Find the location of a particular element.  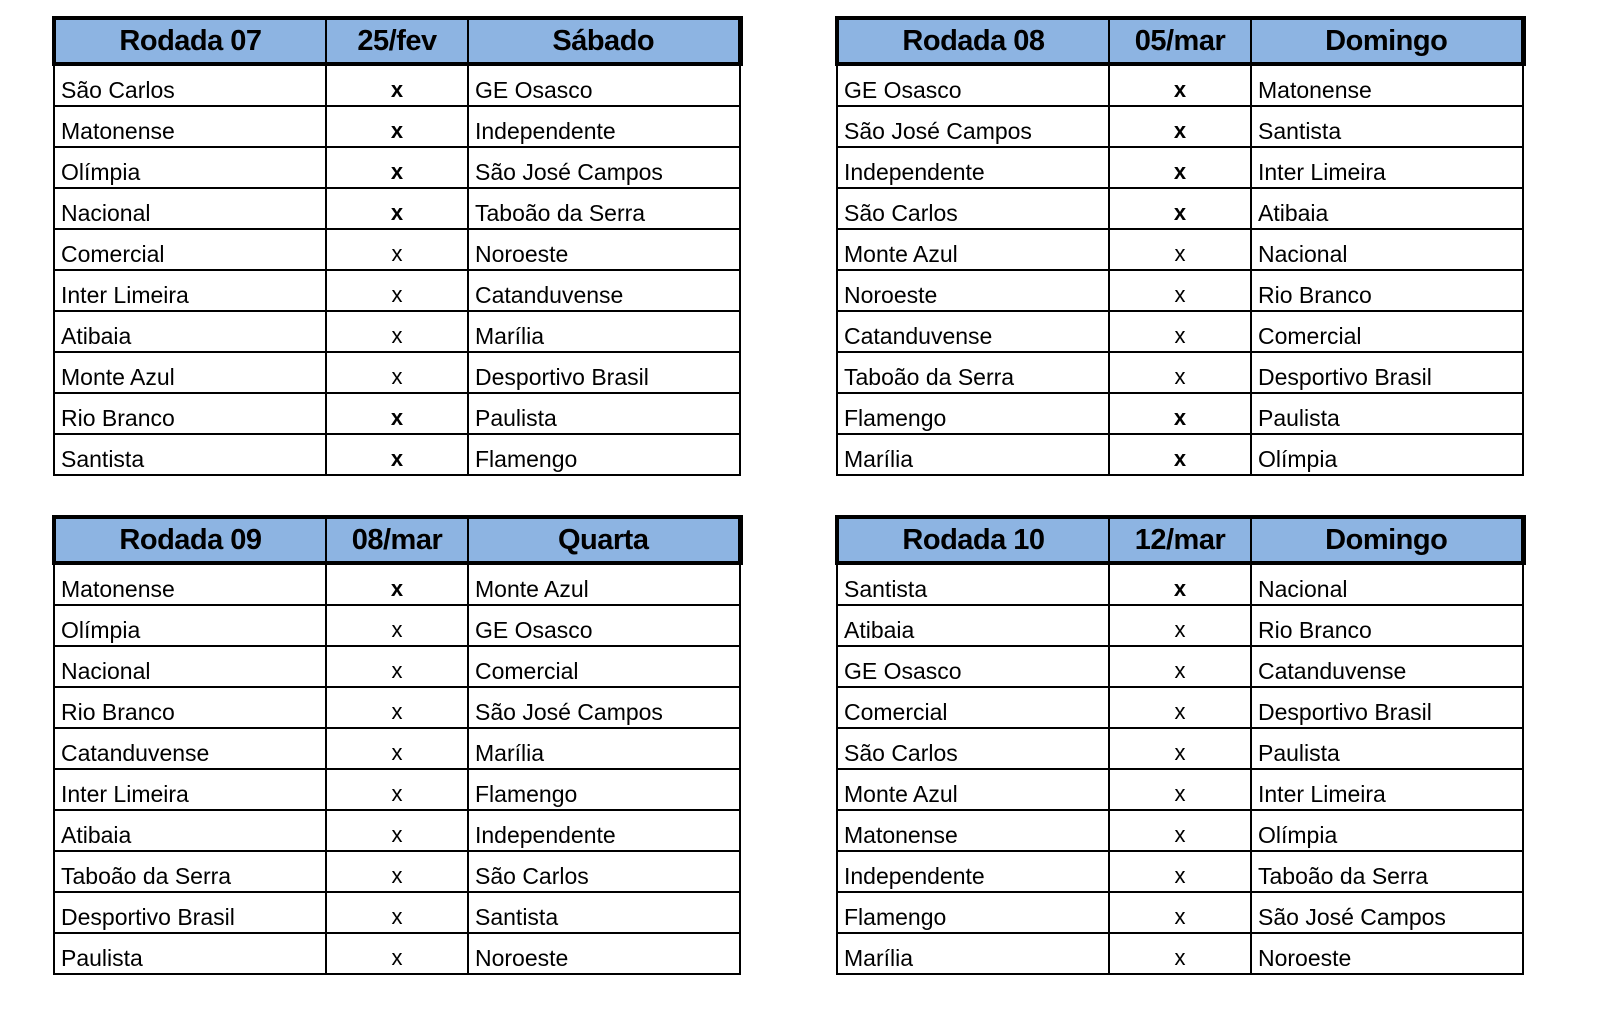

away-team: Monte Azul is located at coordinates (604, 584).